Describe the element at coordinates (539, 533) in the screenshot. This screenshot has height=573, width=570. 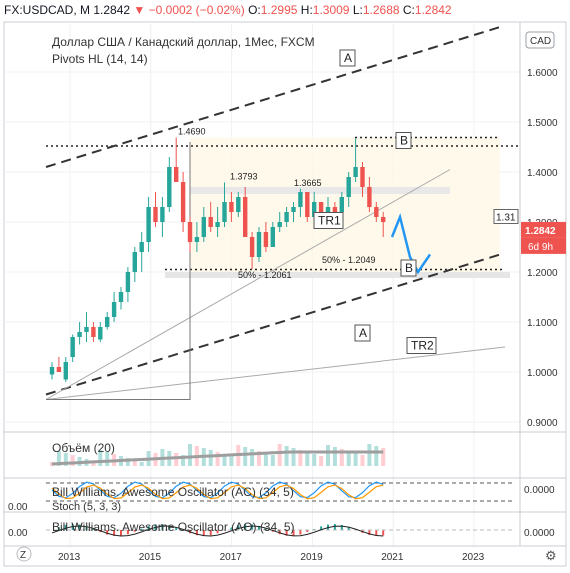
I see `ao-value: 0.0000` at that location.